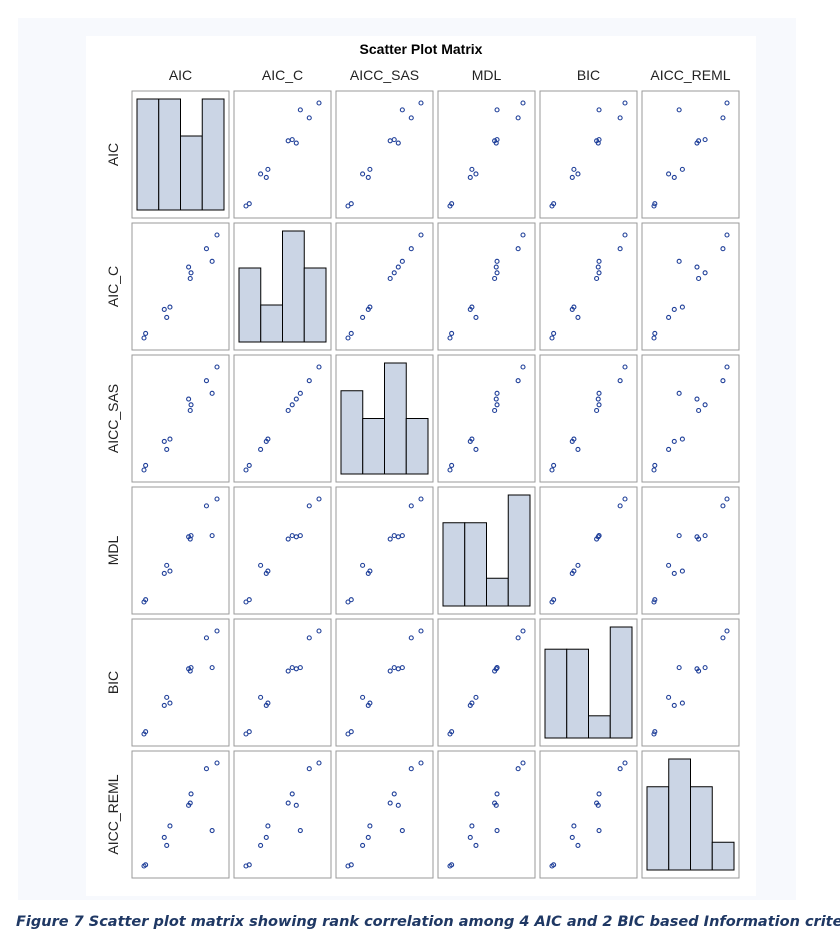 The image size is (840, 940). Describe the element at coordinates (113, 286) in the screenshot. I see `row-label-aic-c: AIC_C` at that location.